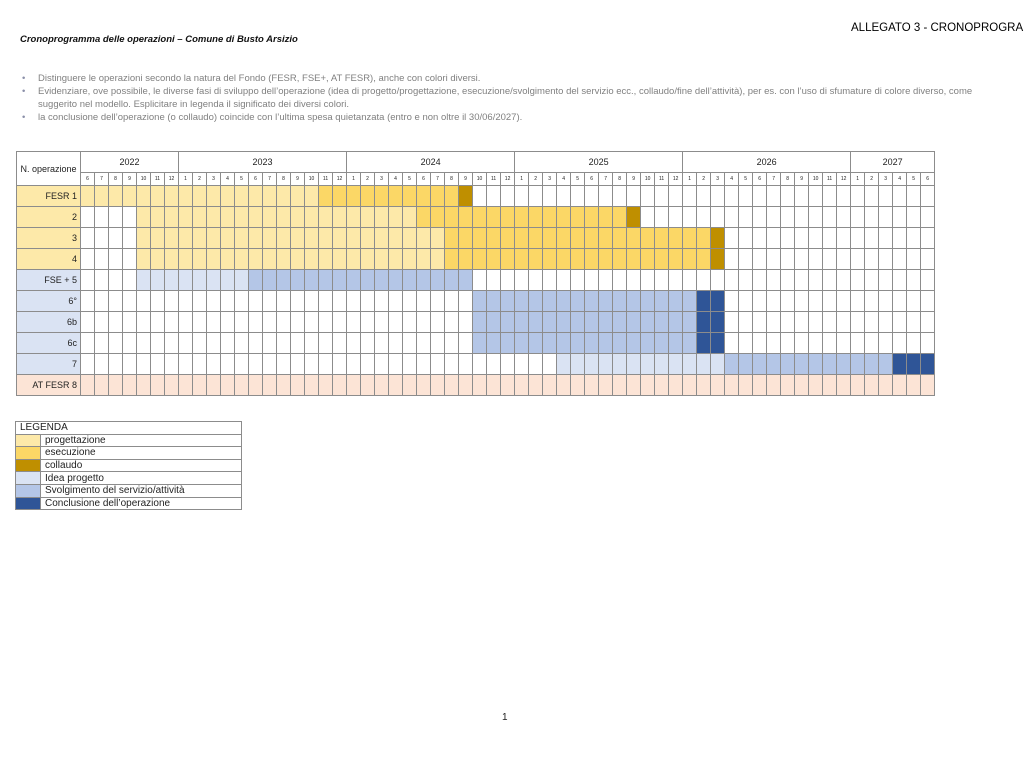  What do you see at coordinates (129, 478) in the screenshot?
I see `legend-item: Idea progetto` at bounding box center [129, 478].